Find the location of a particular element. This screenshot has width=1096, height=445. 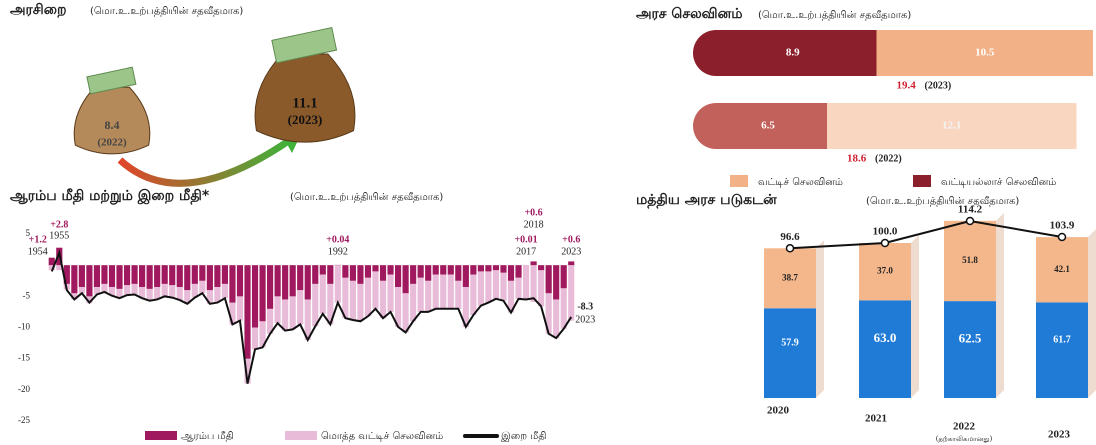

domestic-label: 61.7 is located at coordinates (1062, 339).